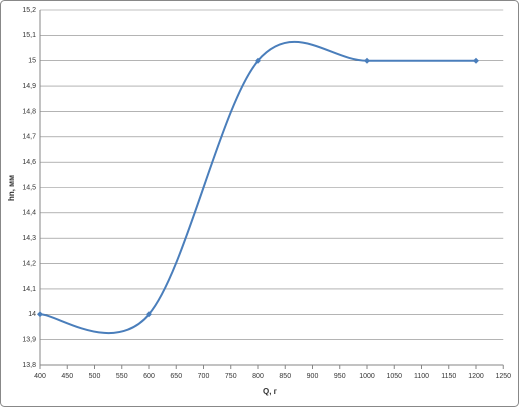 The image size is (519, 412). I want to click on x-tick-label: 1050, so click(394, 376).